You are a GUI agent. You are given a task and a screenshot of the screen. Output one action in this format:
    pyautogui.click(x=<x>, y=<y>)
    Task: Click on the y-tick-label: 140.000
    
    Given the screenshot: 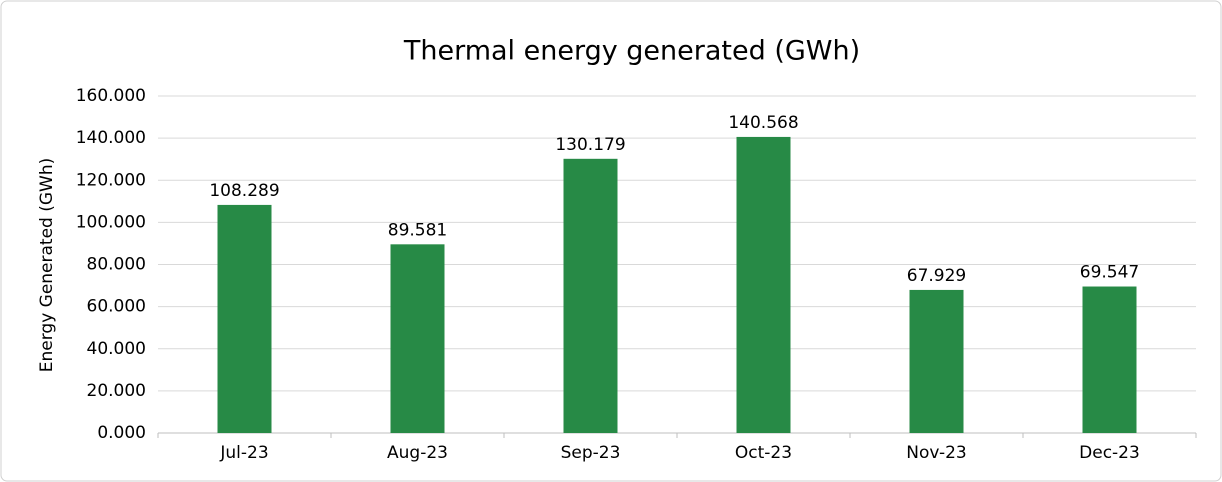 What is the action you would take?
    pyautogui.click(x=111, y=138)
    